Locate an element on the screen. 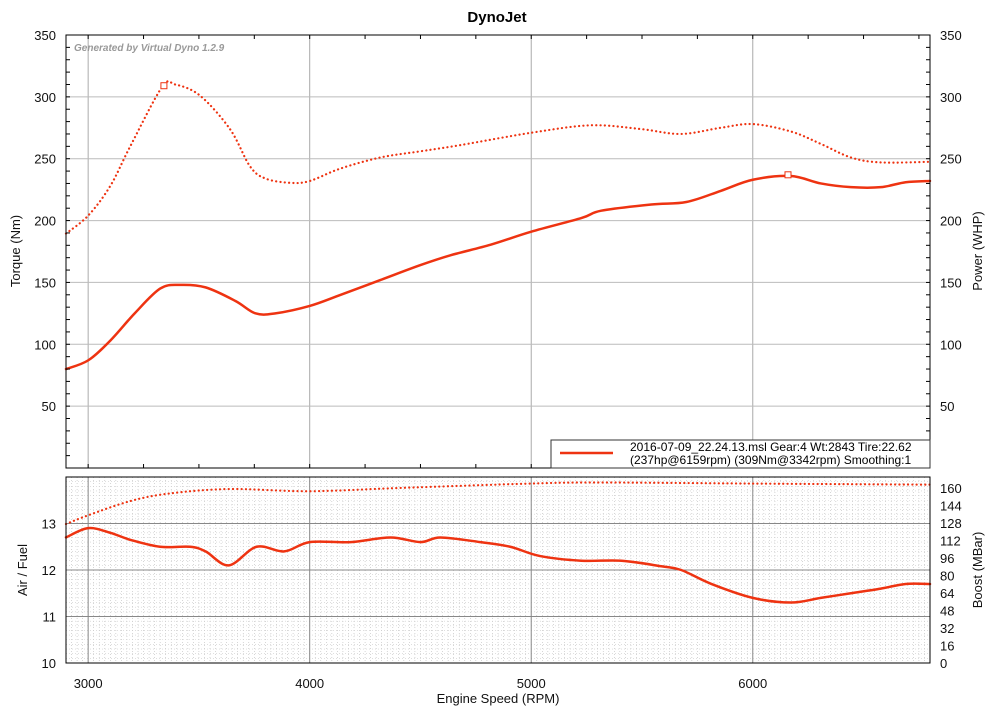 The image size is (994, 715). y2-axis-label-boost: Boost (MBar) is located at coordinates (977, 570).